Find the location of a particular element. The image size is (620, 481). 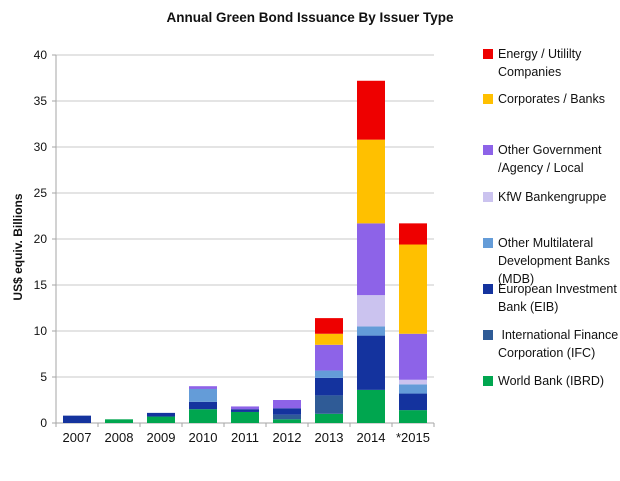

legend-item: Other Government /Agency / Local is located at coordinates (542, 159).